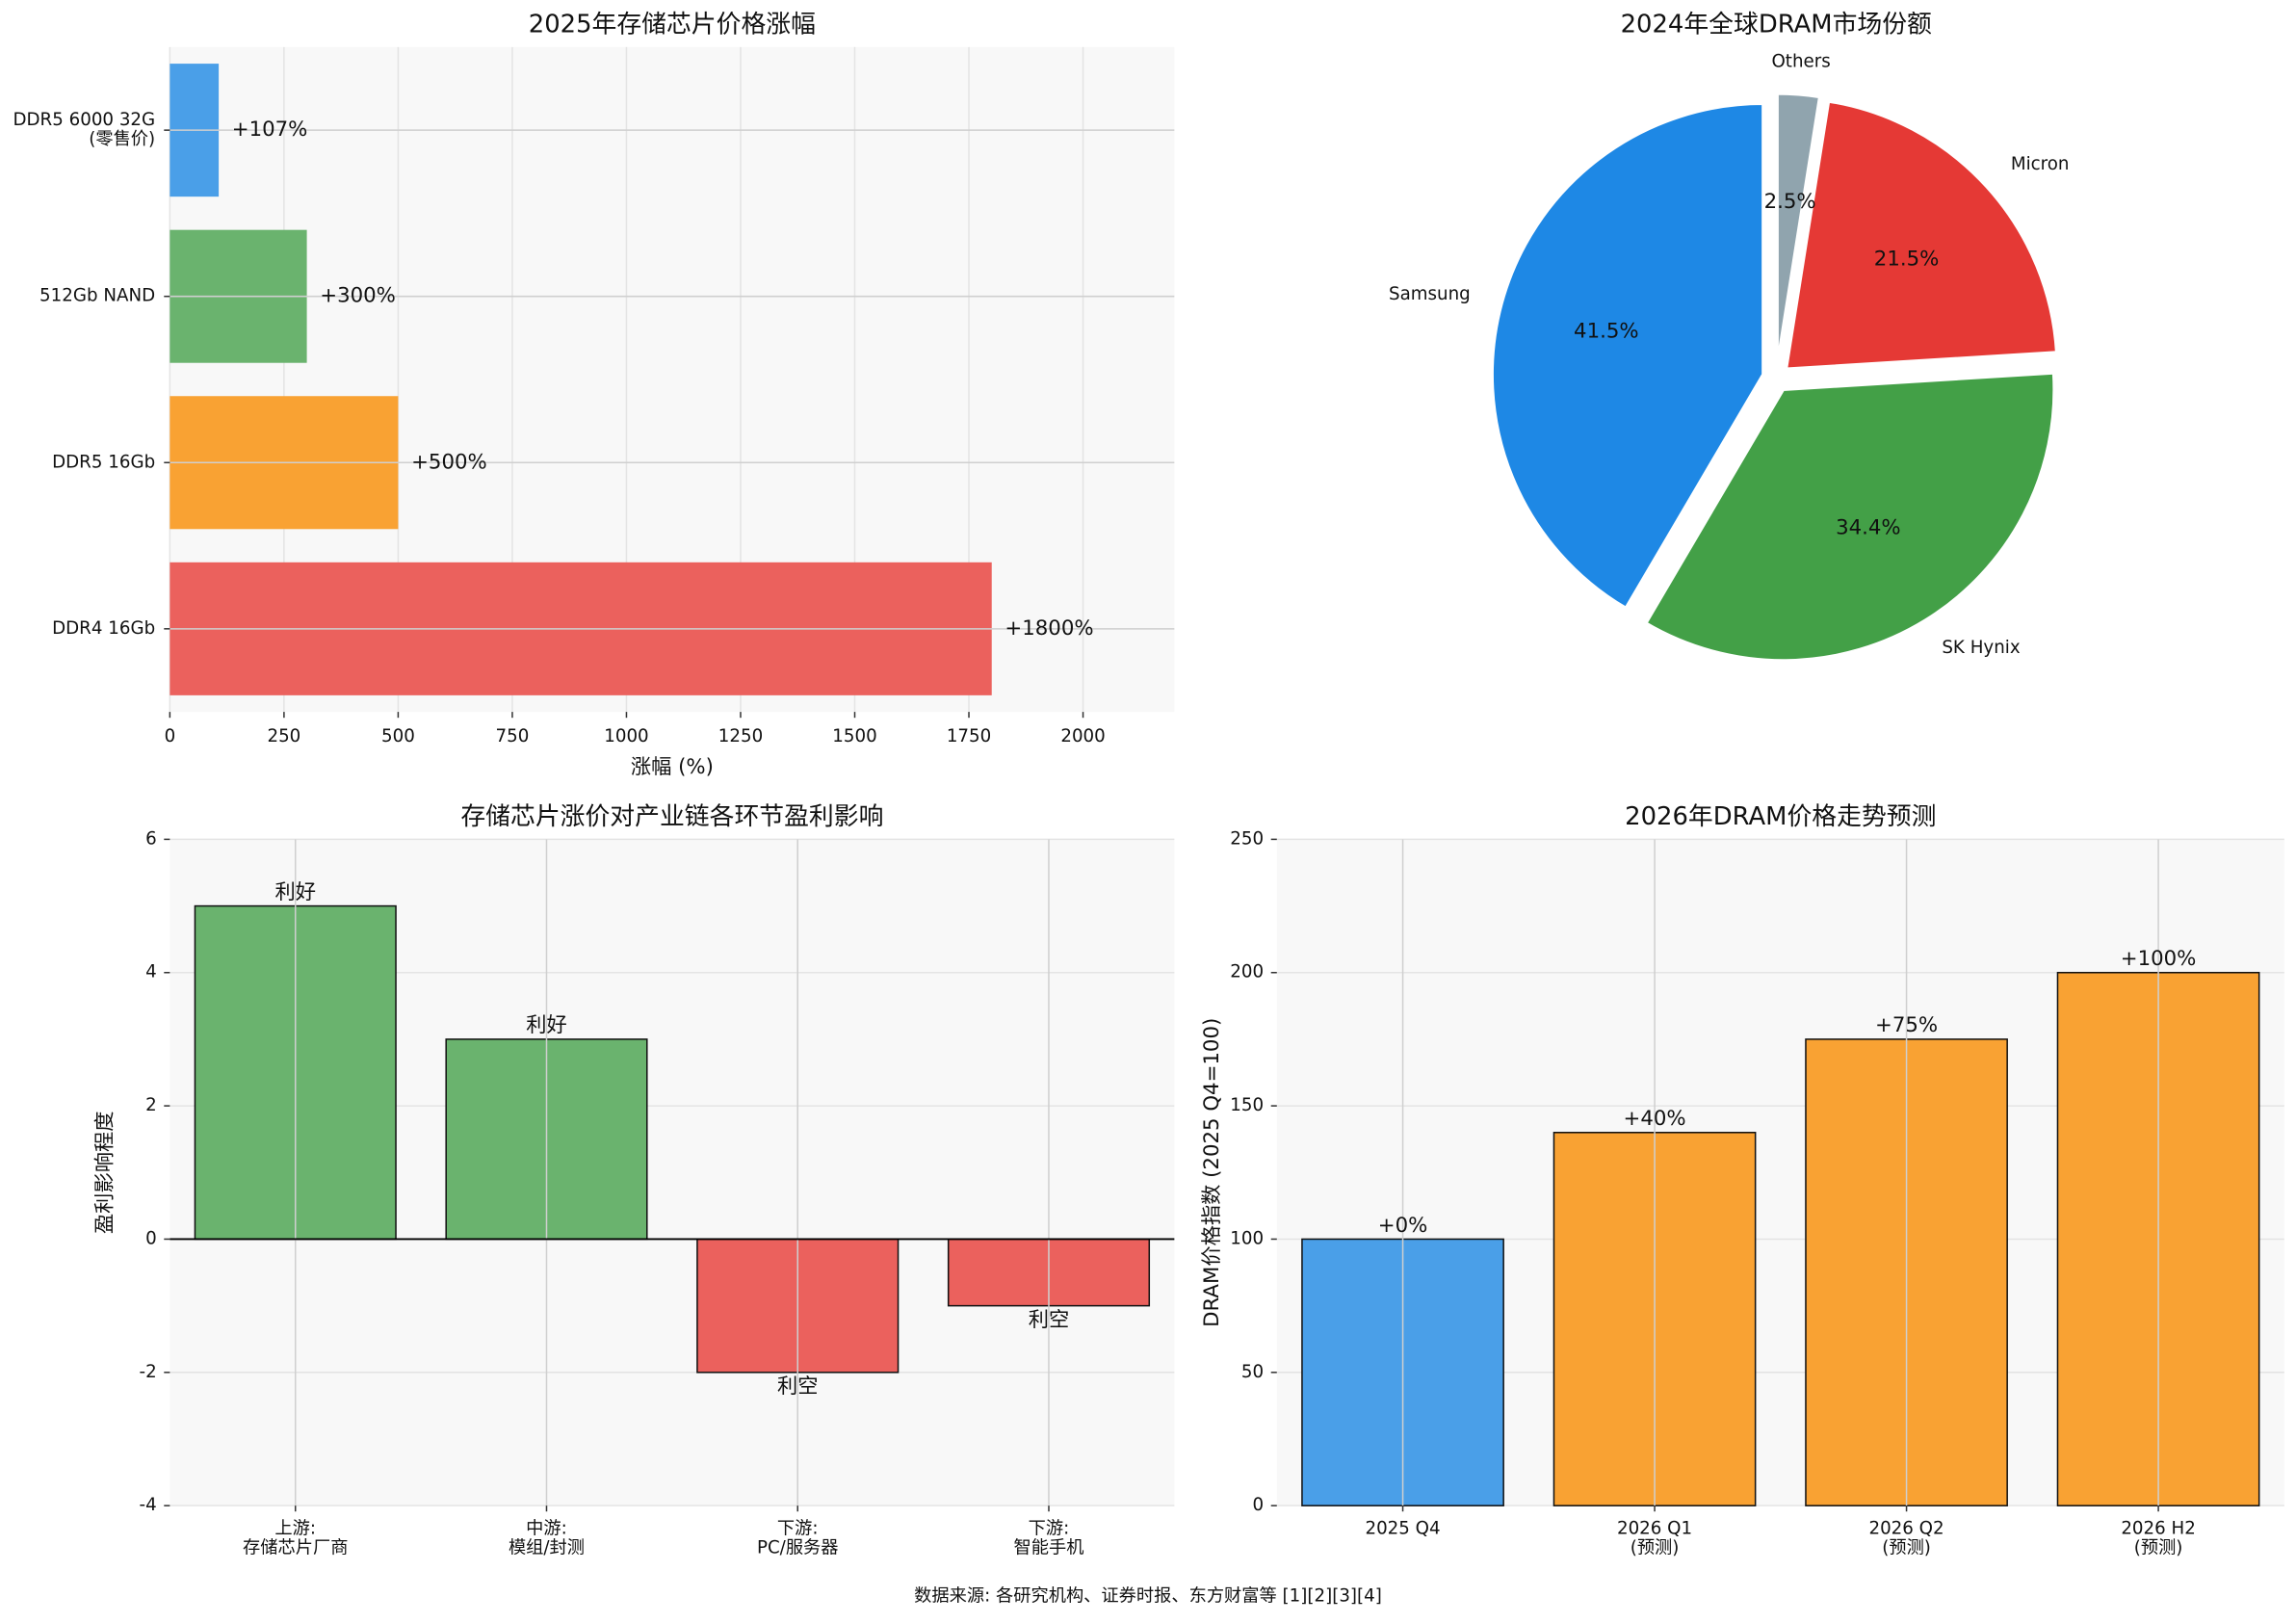 This screenshot has height=1623, width=2296. What do you see at coordinates (740, 736) in the screenshot?
I see `x-tick-label: 1250` at bounding box center [740, 736].